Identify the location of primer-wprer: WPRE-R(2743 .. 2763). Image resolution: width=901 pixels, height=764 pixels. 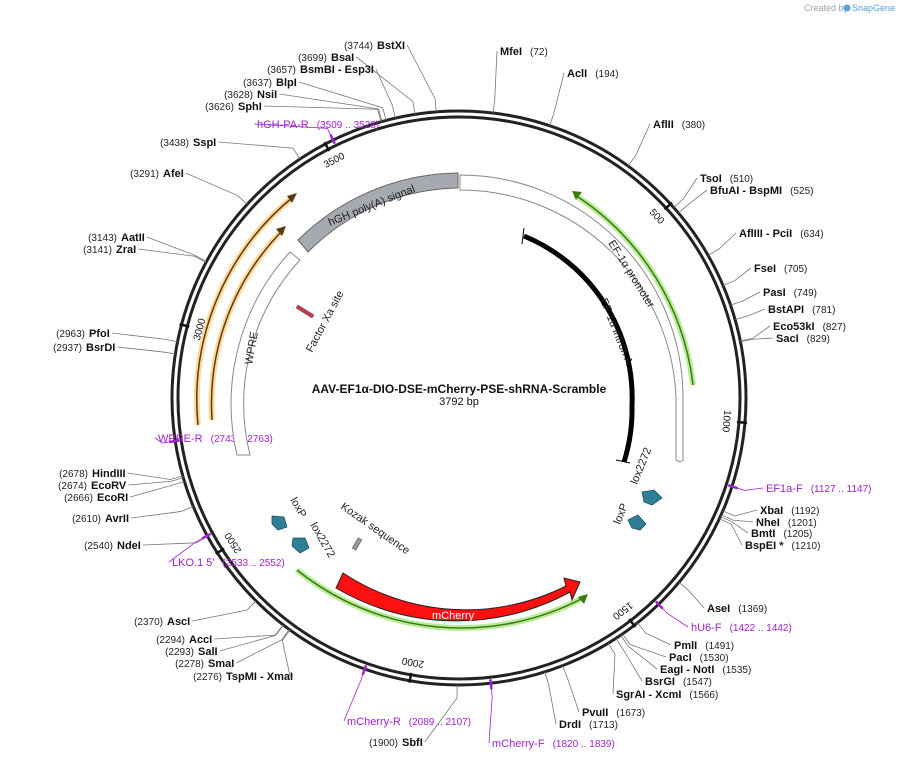
(215, 439).